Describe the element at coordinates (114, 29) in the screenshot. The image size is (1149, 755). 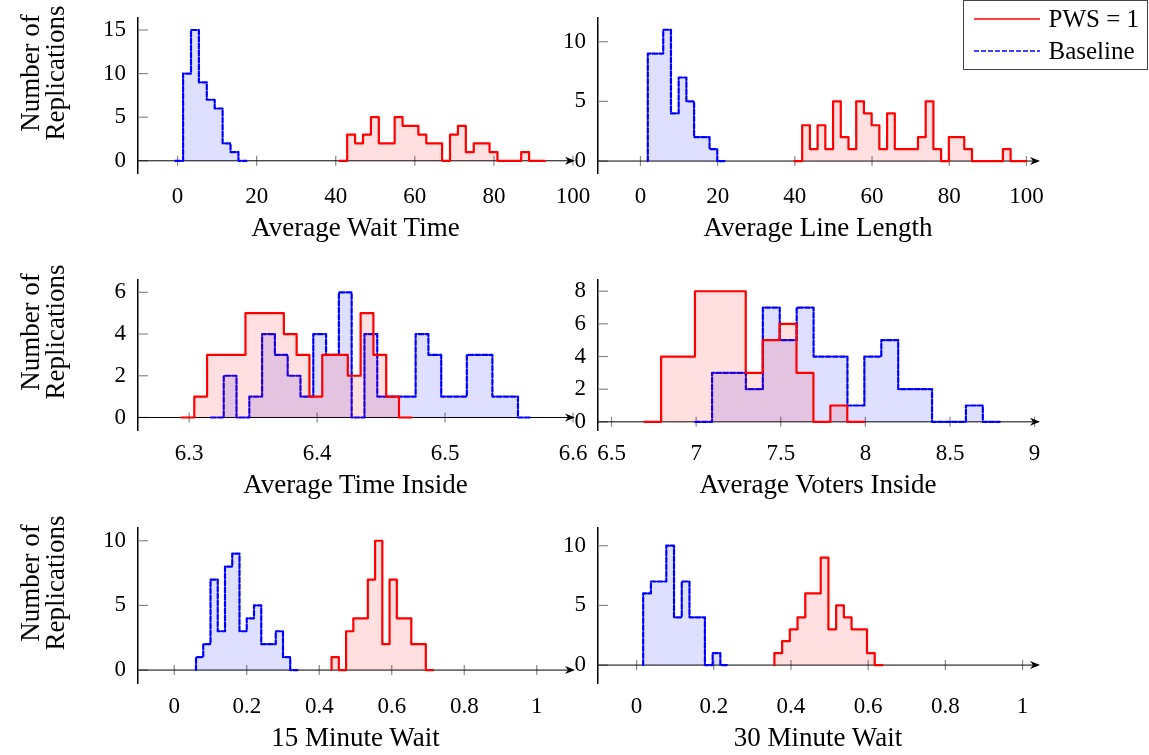
I see `y-tick-label: 15` at that location.